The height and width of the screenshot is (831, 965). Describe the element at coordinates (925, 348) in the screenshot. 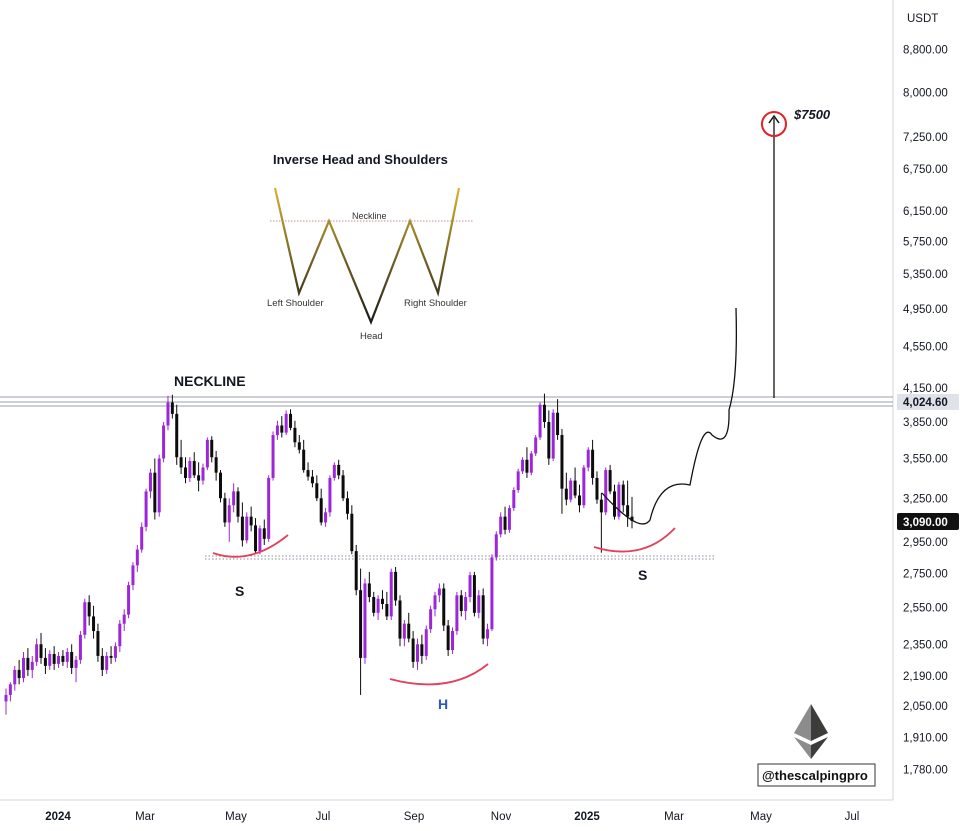

I see `price-tick-label: 4,550.00` at that location.